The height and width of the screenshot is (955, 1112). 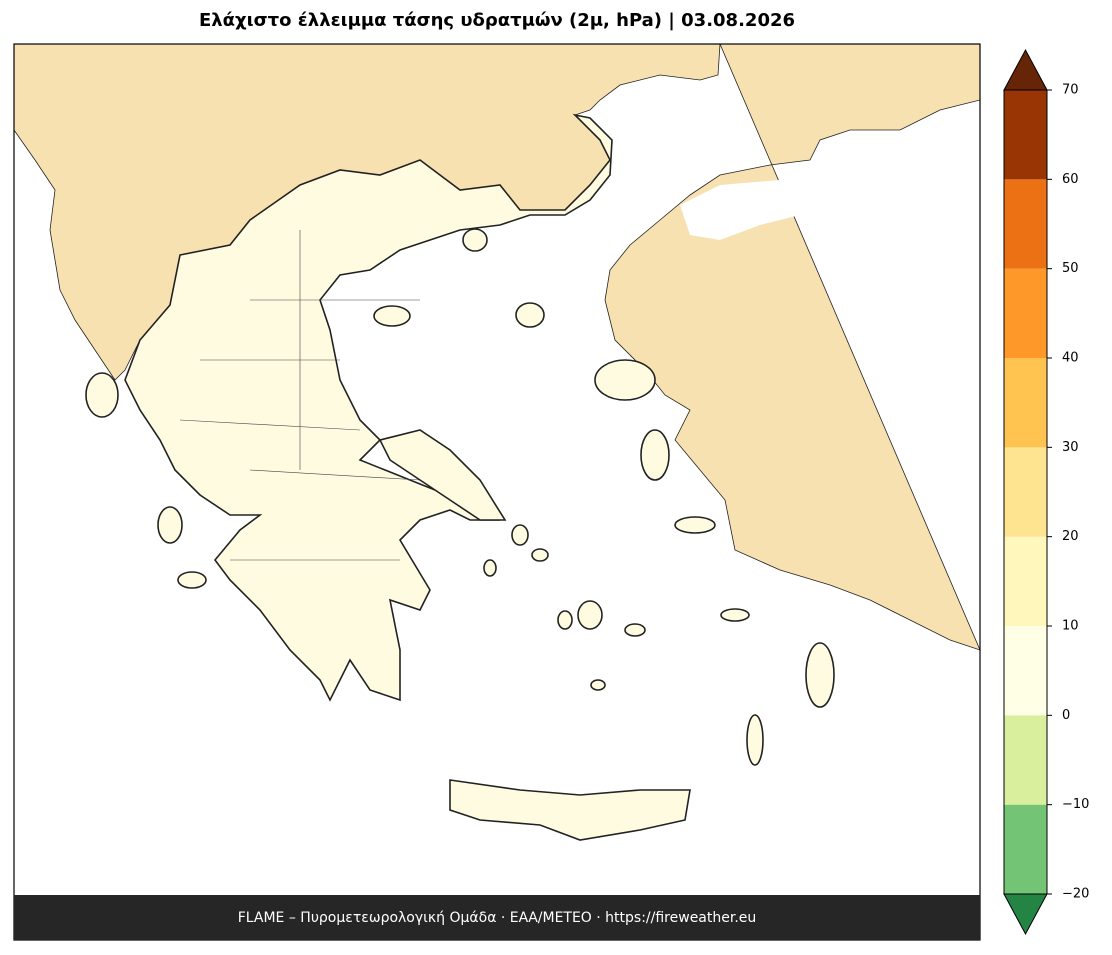 What do you see at coordinates (590, 615) in the screenshot?
I see `naxos` at bounding box center [590, 615].